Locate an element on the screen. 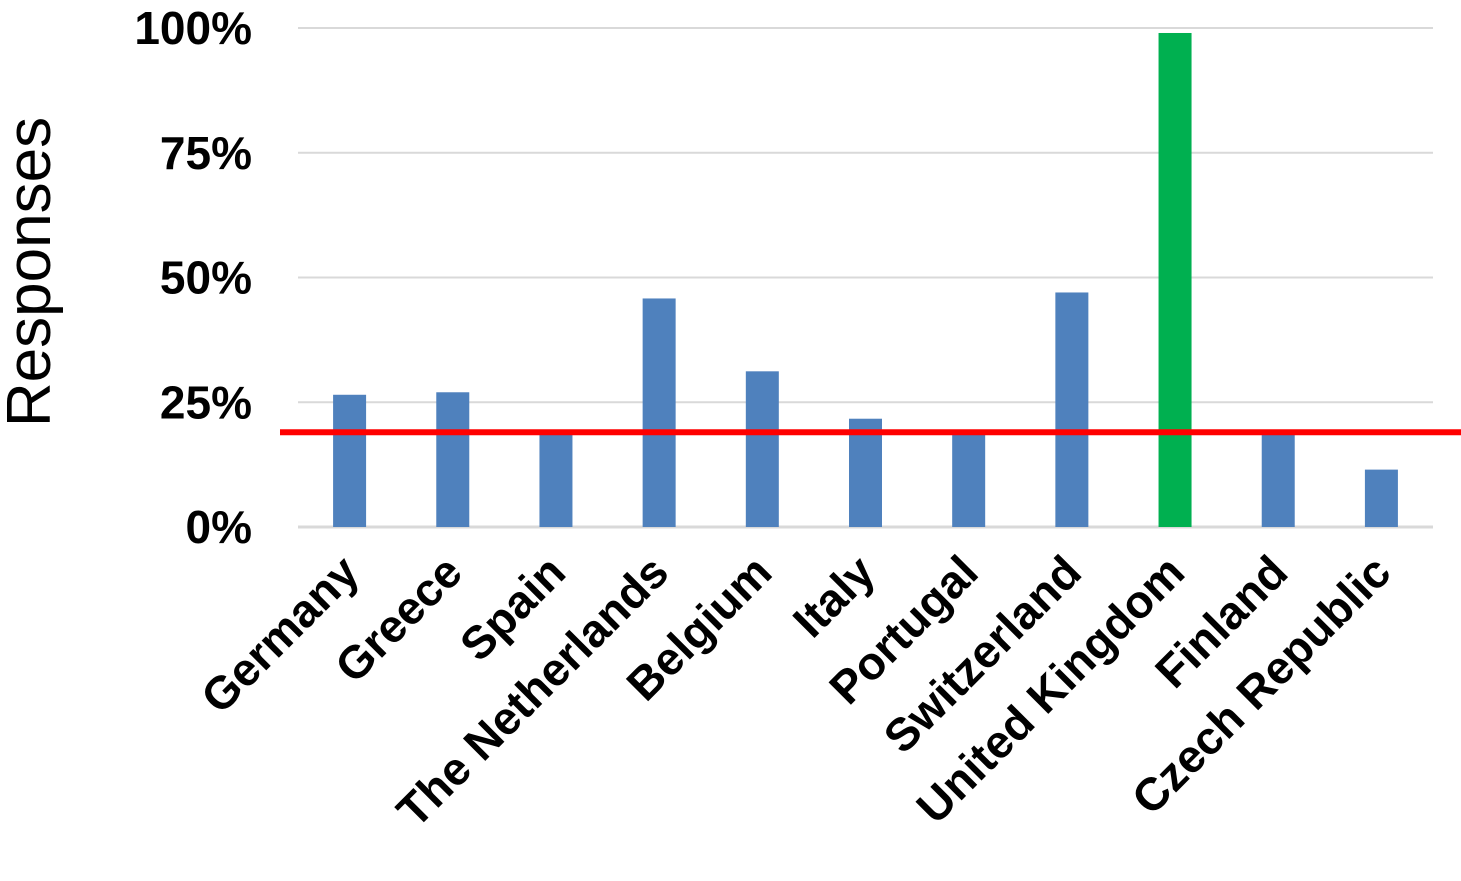 Image resolution: width=1461 pixels, height=881 pixels. bar-greece is located at coordinates (453, 459).